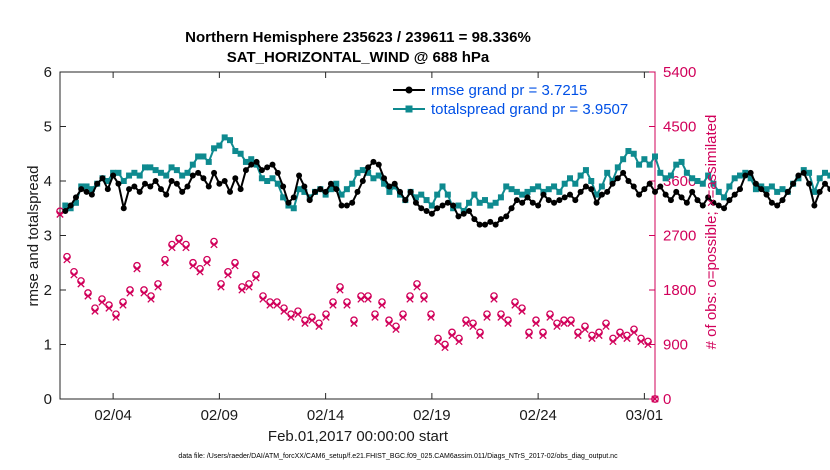 The width and height of the screenshot is (830, 470). Describe the element at coordinates (645, 415) in the screenshot. I see `x-tick-label: 03/01` at that location.